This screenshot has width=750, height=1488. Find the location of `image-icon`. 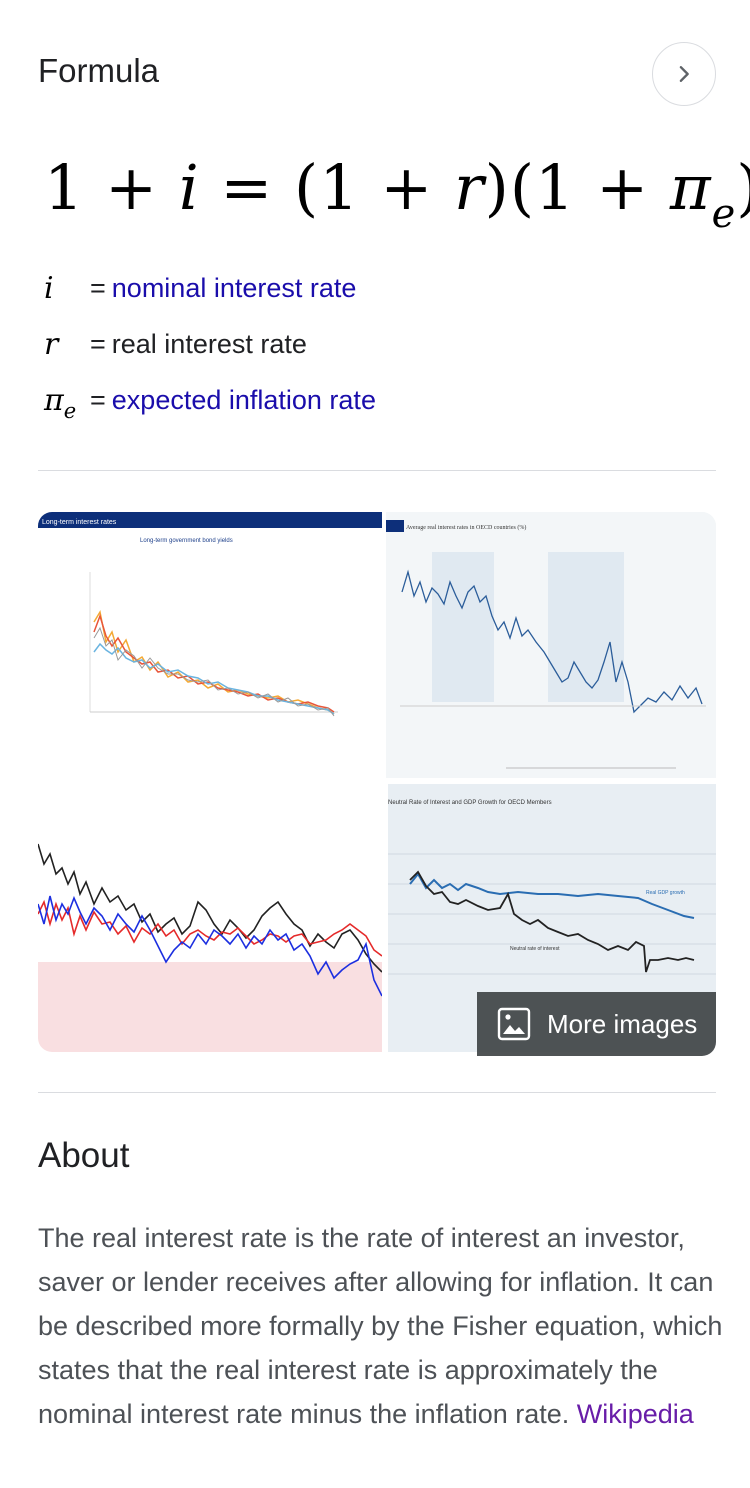

image-icon is located at coordinates (514, 1024).